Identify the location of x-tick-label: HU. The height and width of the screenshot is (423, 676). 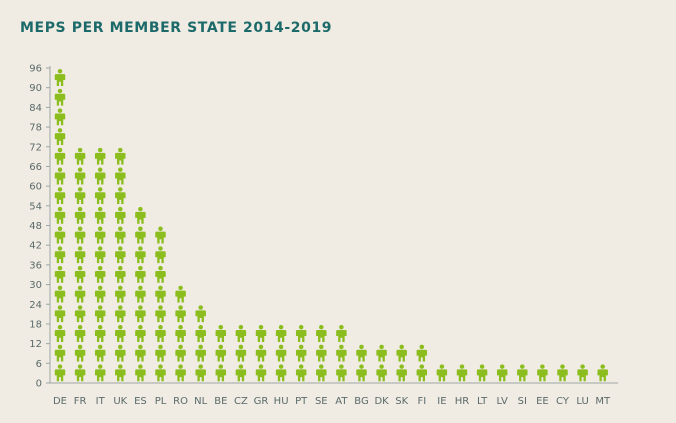
(281, 401).